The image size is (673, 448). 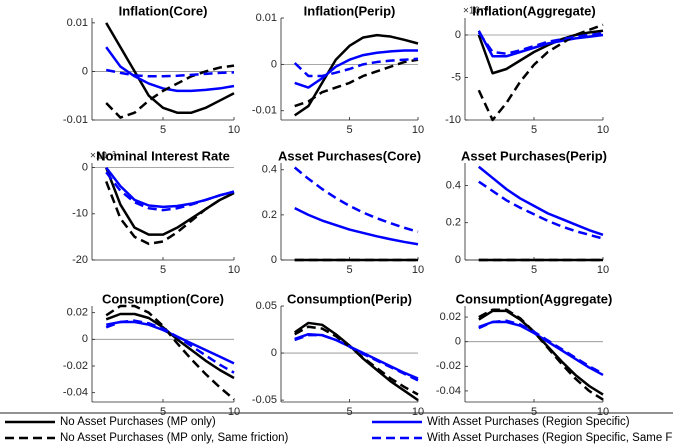 What do you see at coordinates (528, 422) in the screenshot?
I see `legend-label: With Asset Purchases (Region Specific)` at bounding box center [528, 422].